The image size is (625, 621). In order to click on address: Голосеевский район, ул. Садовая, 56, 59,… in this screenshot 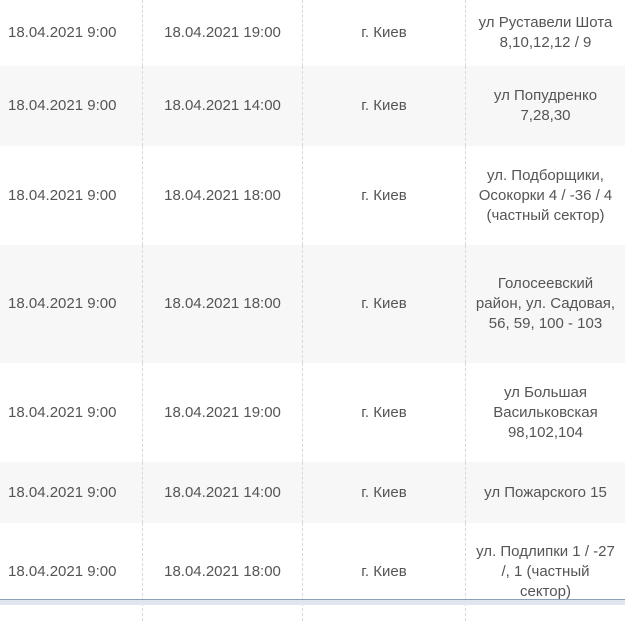, I will do `click(545, 304)`.